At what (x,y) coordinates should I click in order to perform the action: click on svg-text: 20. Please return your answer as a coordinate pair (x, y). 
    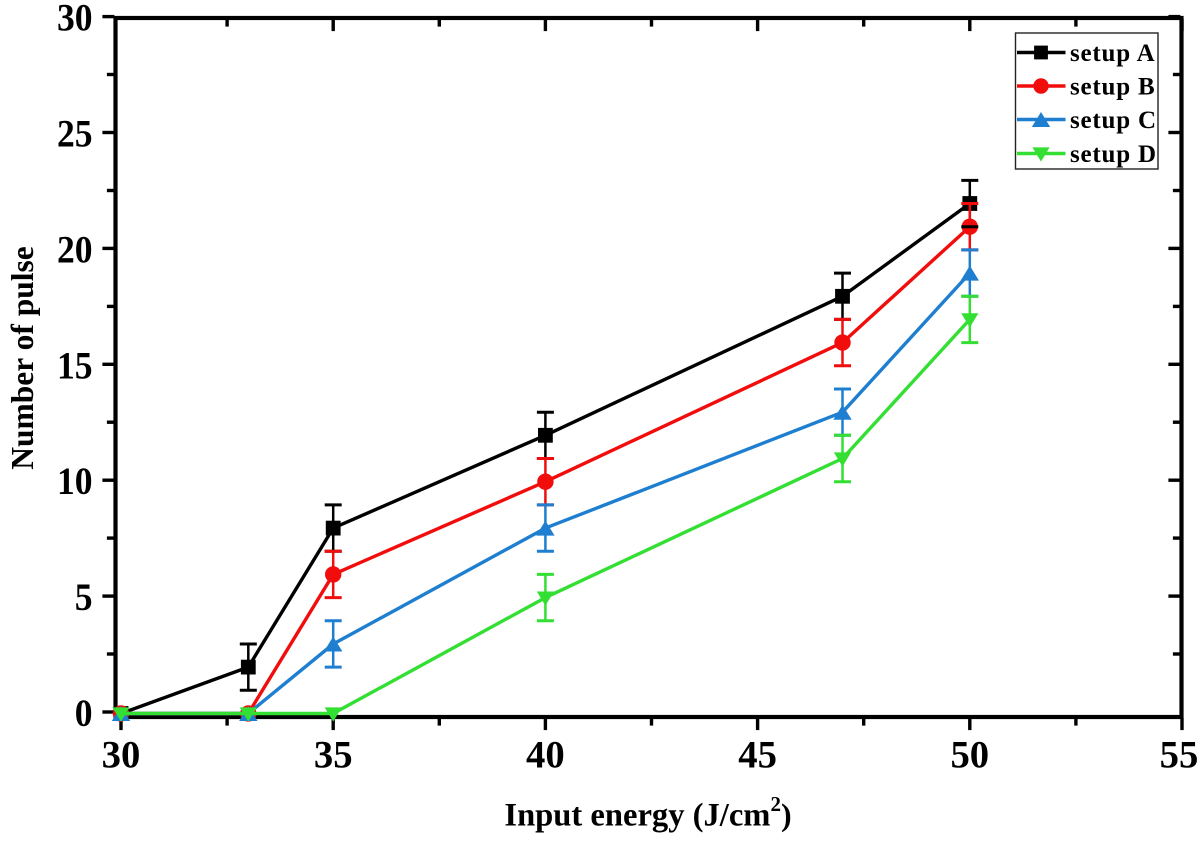
    Looking at the image, I should click on (75, 250).